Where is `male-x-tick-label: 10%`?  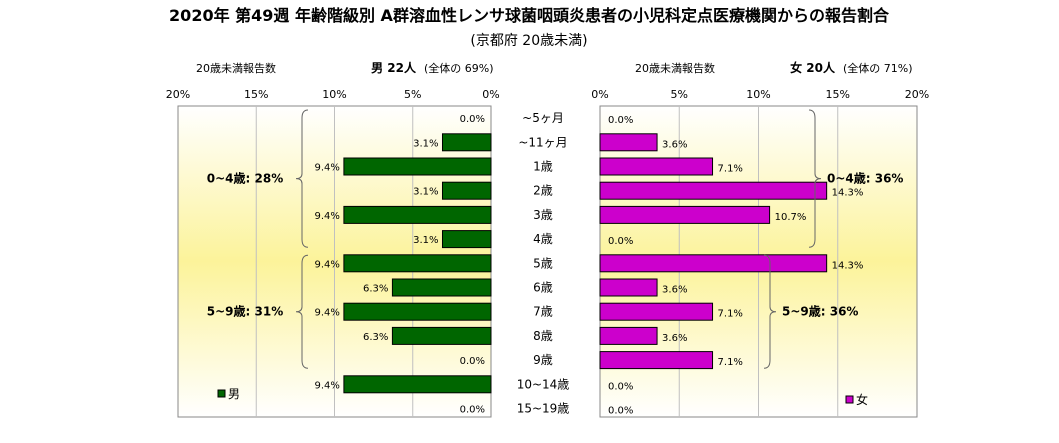 male-x-tick-label: 10% is located at coordinates (334, 94).